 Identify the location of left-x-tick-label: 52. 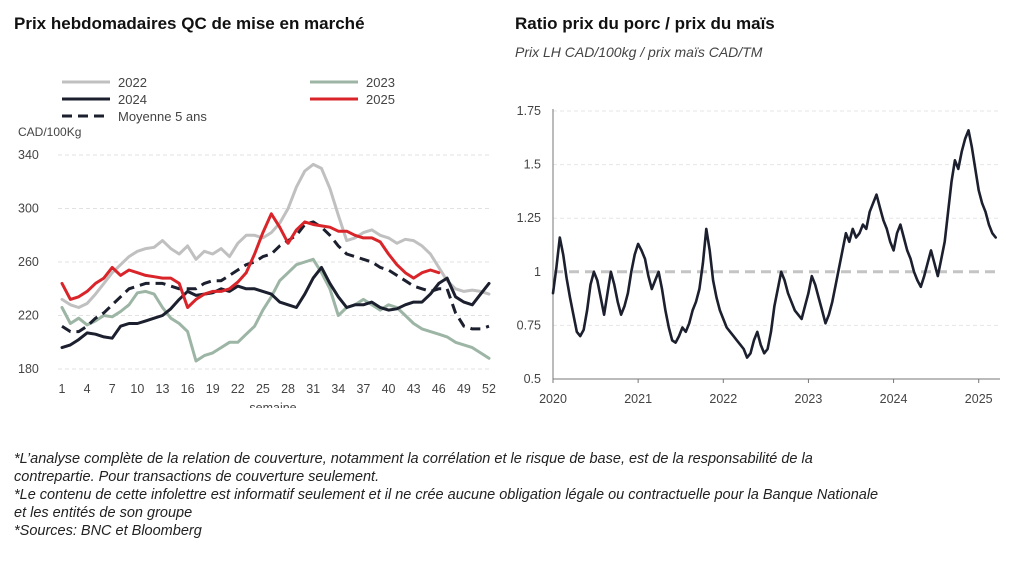
(489, 389).